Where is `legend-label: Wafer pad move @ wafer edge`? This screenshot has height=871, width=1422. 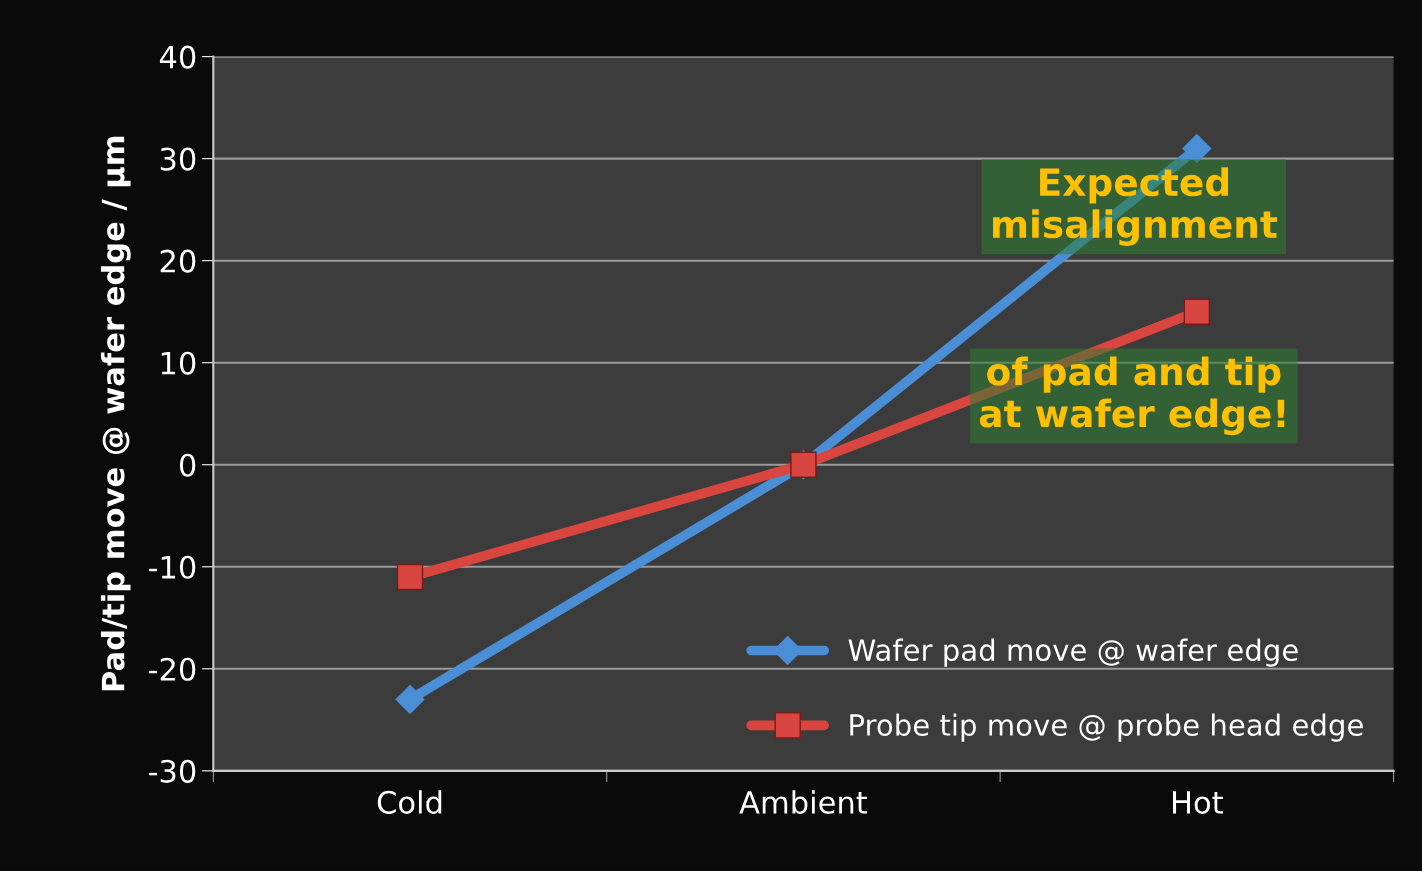 legend-label: Wafer pad move @ wafer edge is located at coordinates (1073, 652).